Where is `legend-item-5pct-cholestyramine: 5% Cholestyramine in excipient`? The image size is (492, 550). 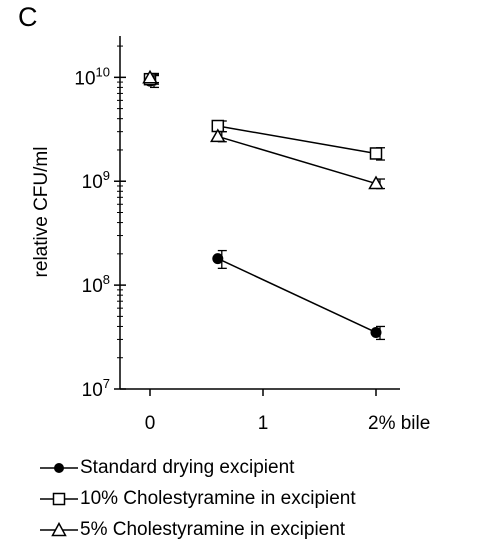 legend-item-5pct-cholestyramine: 5% Cholestyramine in excipient is located at coordinates (198, 529).